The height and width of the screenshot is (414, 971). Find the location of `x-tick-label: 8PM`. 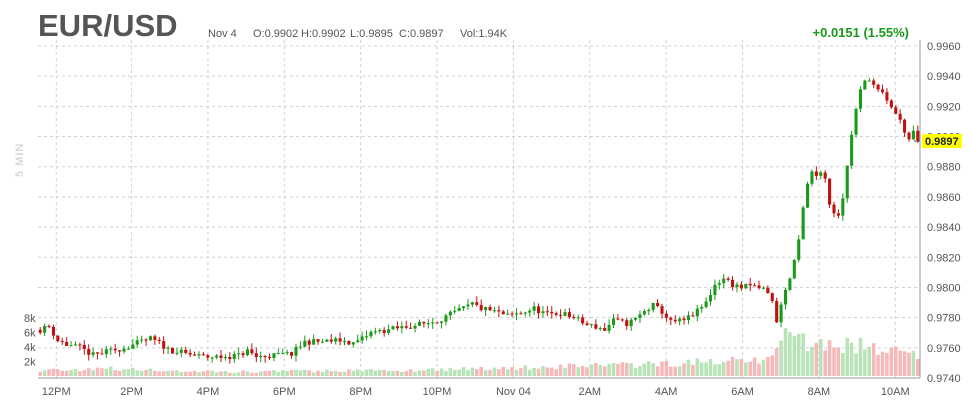

x-tick-label: 8PM is located at coordinates (360, 392).